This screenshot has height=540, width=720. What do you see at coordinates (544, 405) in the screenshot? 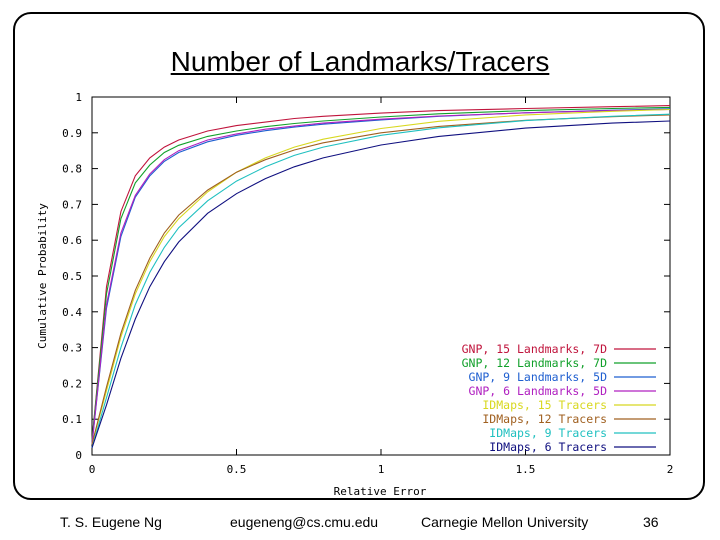
I see `legend-label: IDMaps, 15 Tracers` at bounding box center [544, 405].